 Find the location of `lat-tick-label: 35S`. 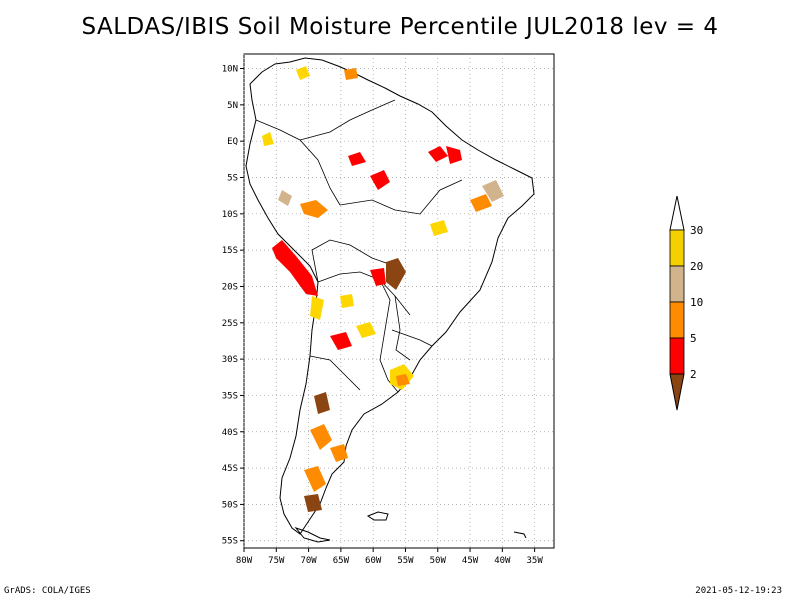

lat-tick-label: 35S is located at coordinates (230, 396).